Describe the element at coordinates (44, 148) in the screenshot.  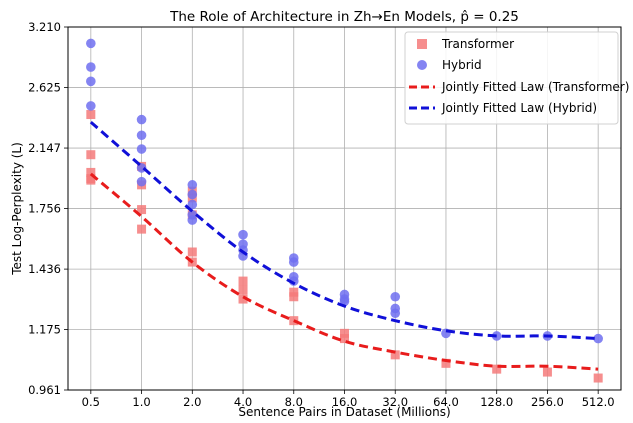
I see `y-tick-label: 2.147` at that location.